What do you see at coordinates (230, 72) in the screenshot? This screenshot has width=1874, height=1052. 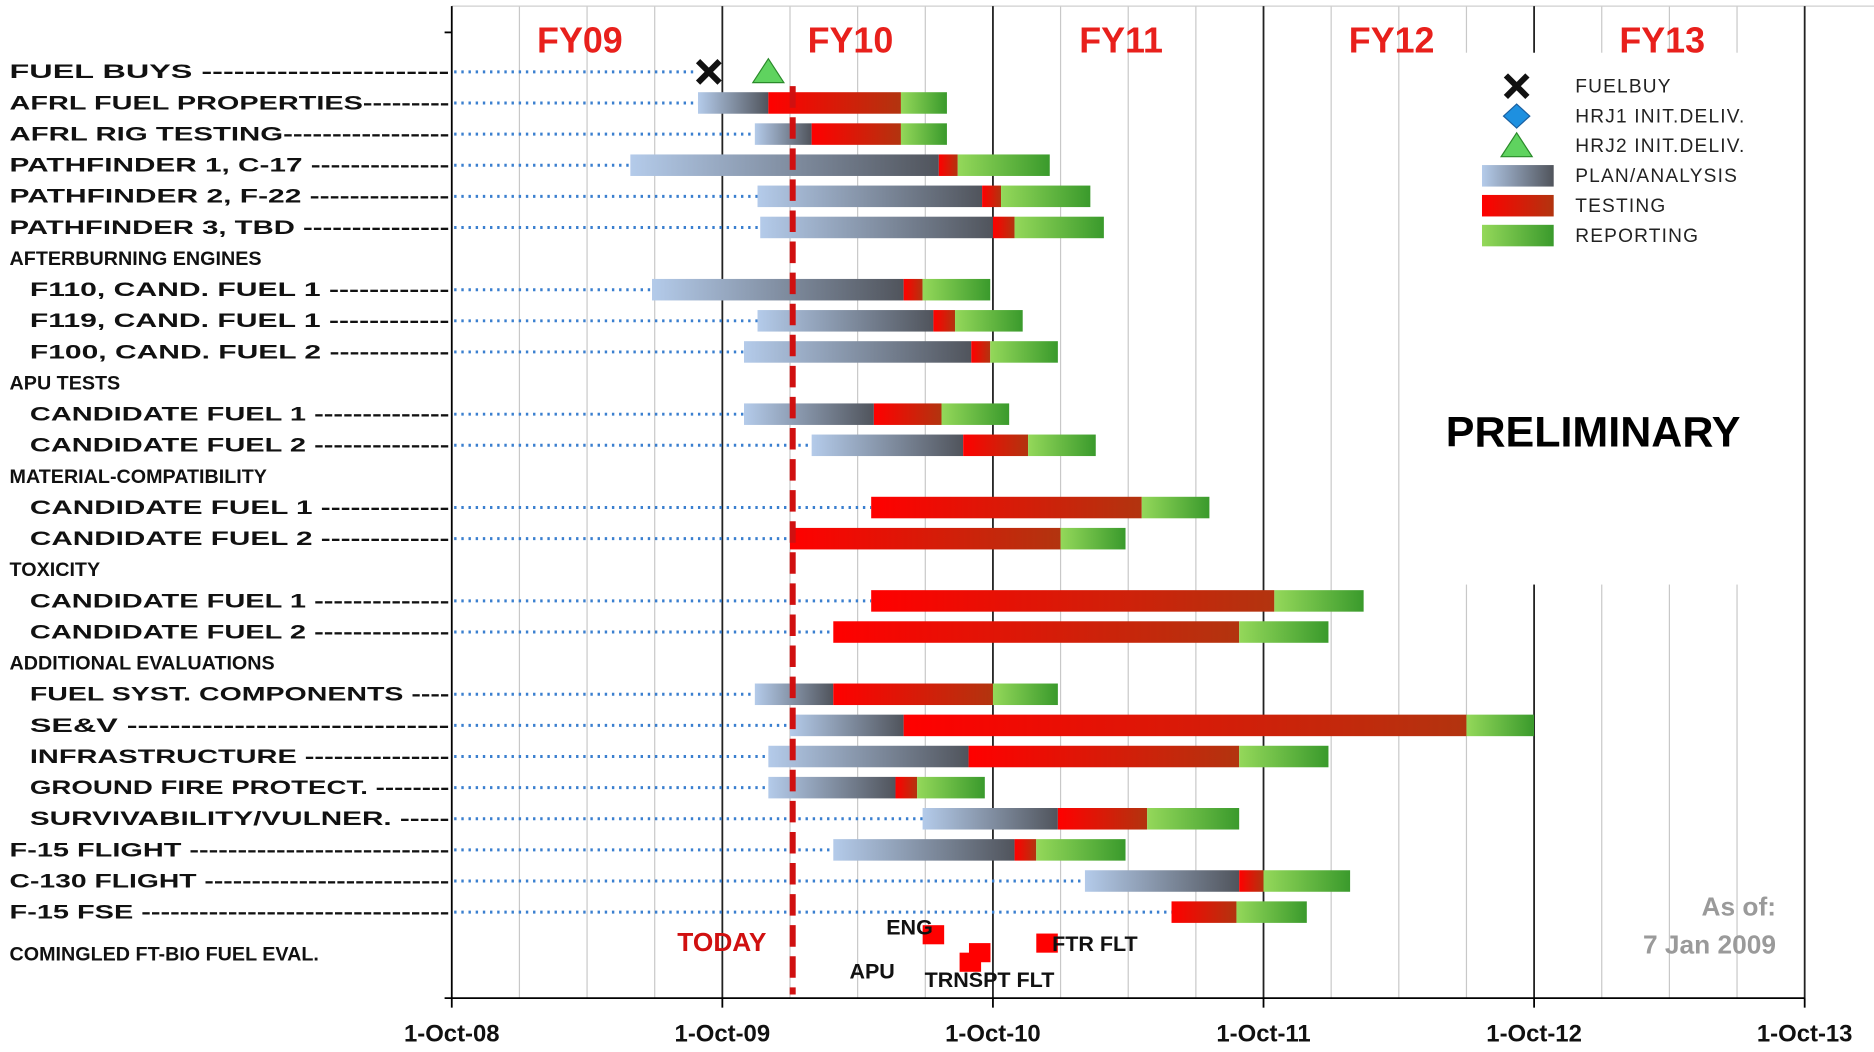 I see `row-label: FUEL BUYS -----------------------` at bounding box center [230, 72].